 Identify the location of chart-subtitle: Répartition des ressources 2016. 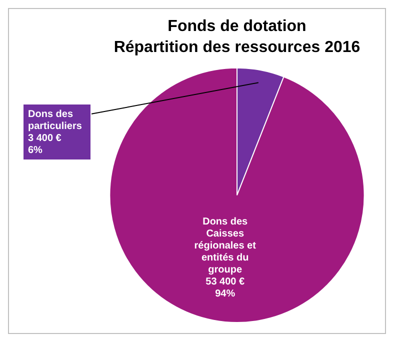
(237, 47).